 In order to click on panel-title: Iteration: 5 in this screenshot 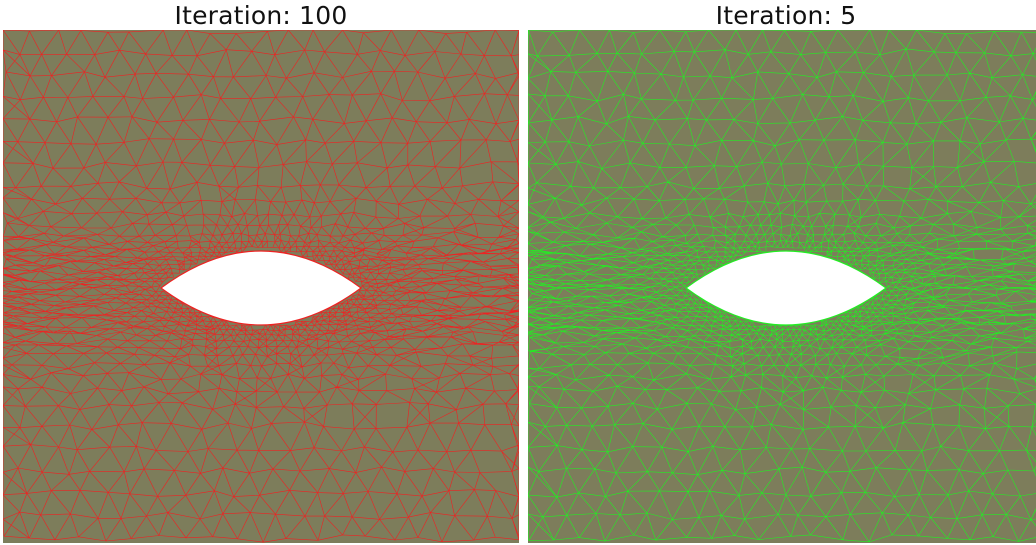, I will do `click(786, 15)`.